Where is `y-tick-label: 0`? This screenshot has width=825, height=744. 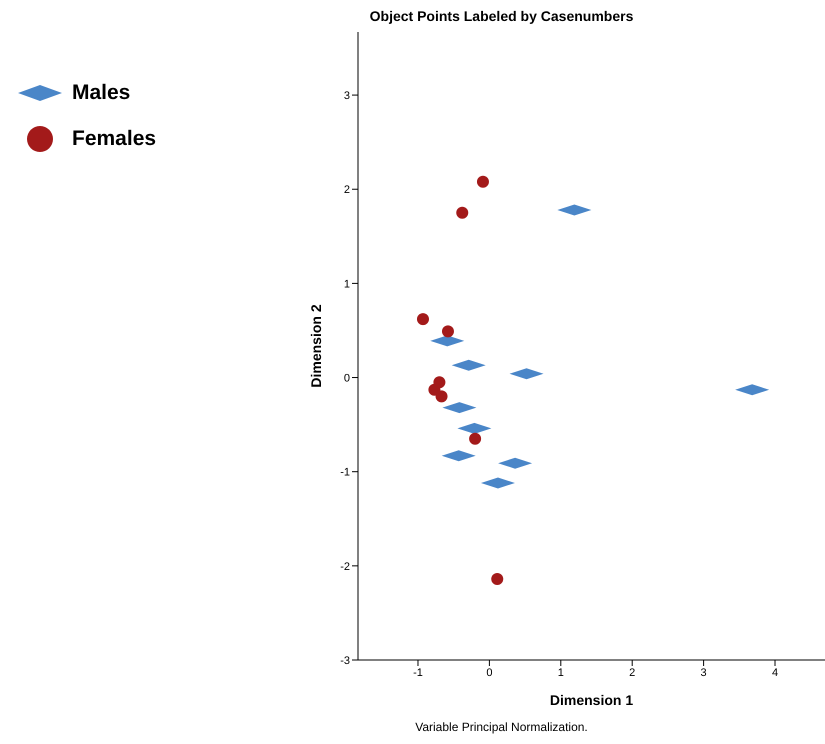
y-tick-label: 0 is located at coordinates (347, 378).